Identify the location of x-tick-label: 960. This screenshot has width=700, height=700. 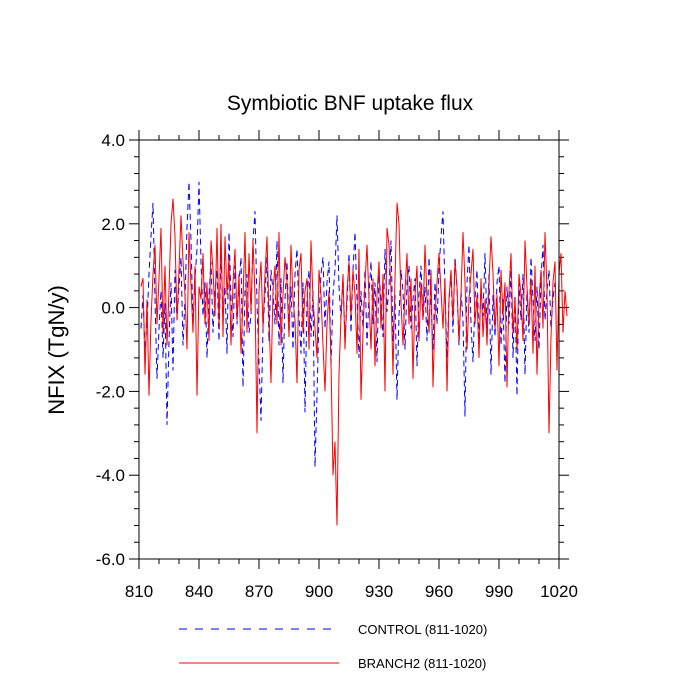
(439, 591).